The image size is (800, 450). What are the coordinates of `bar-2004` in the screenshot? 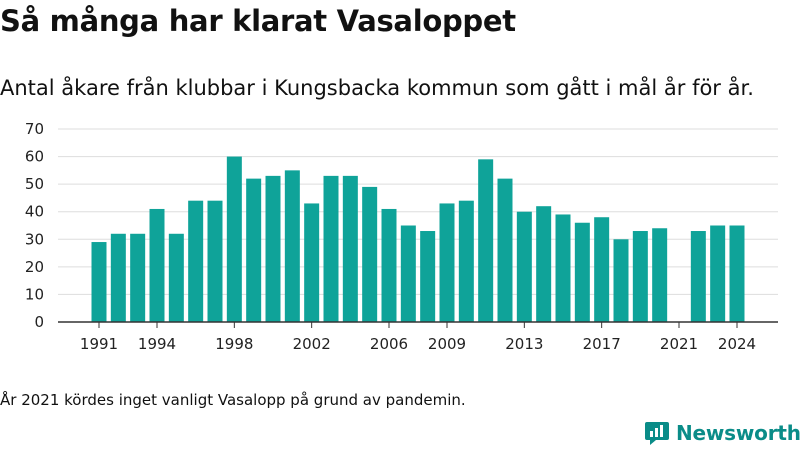 It's located at (350, 248).